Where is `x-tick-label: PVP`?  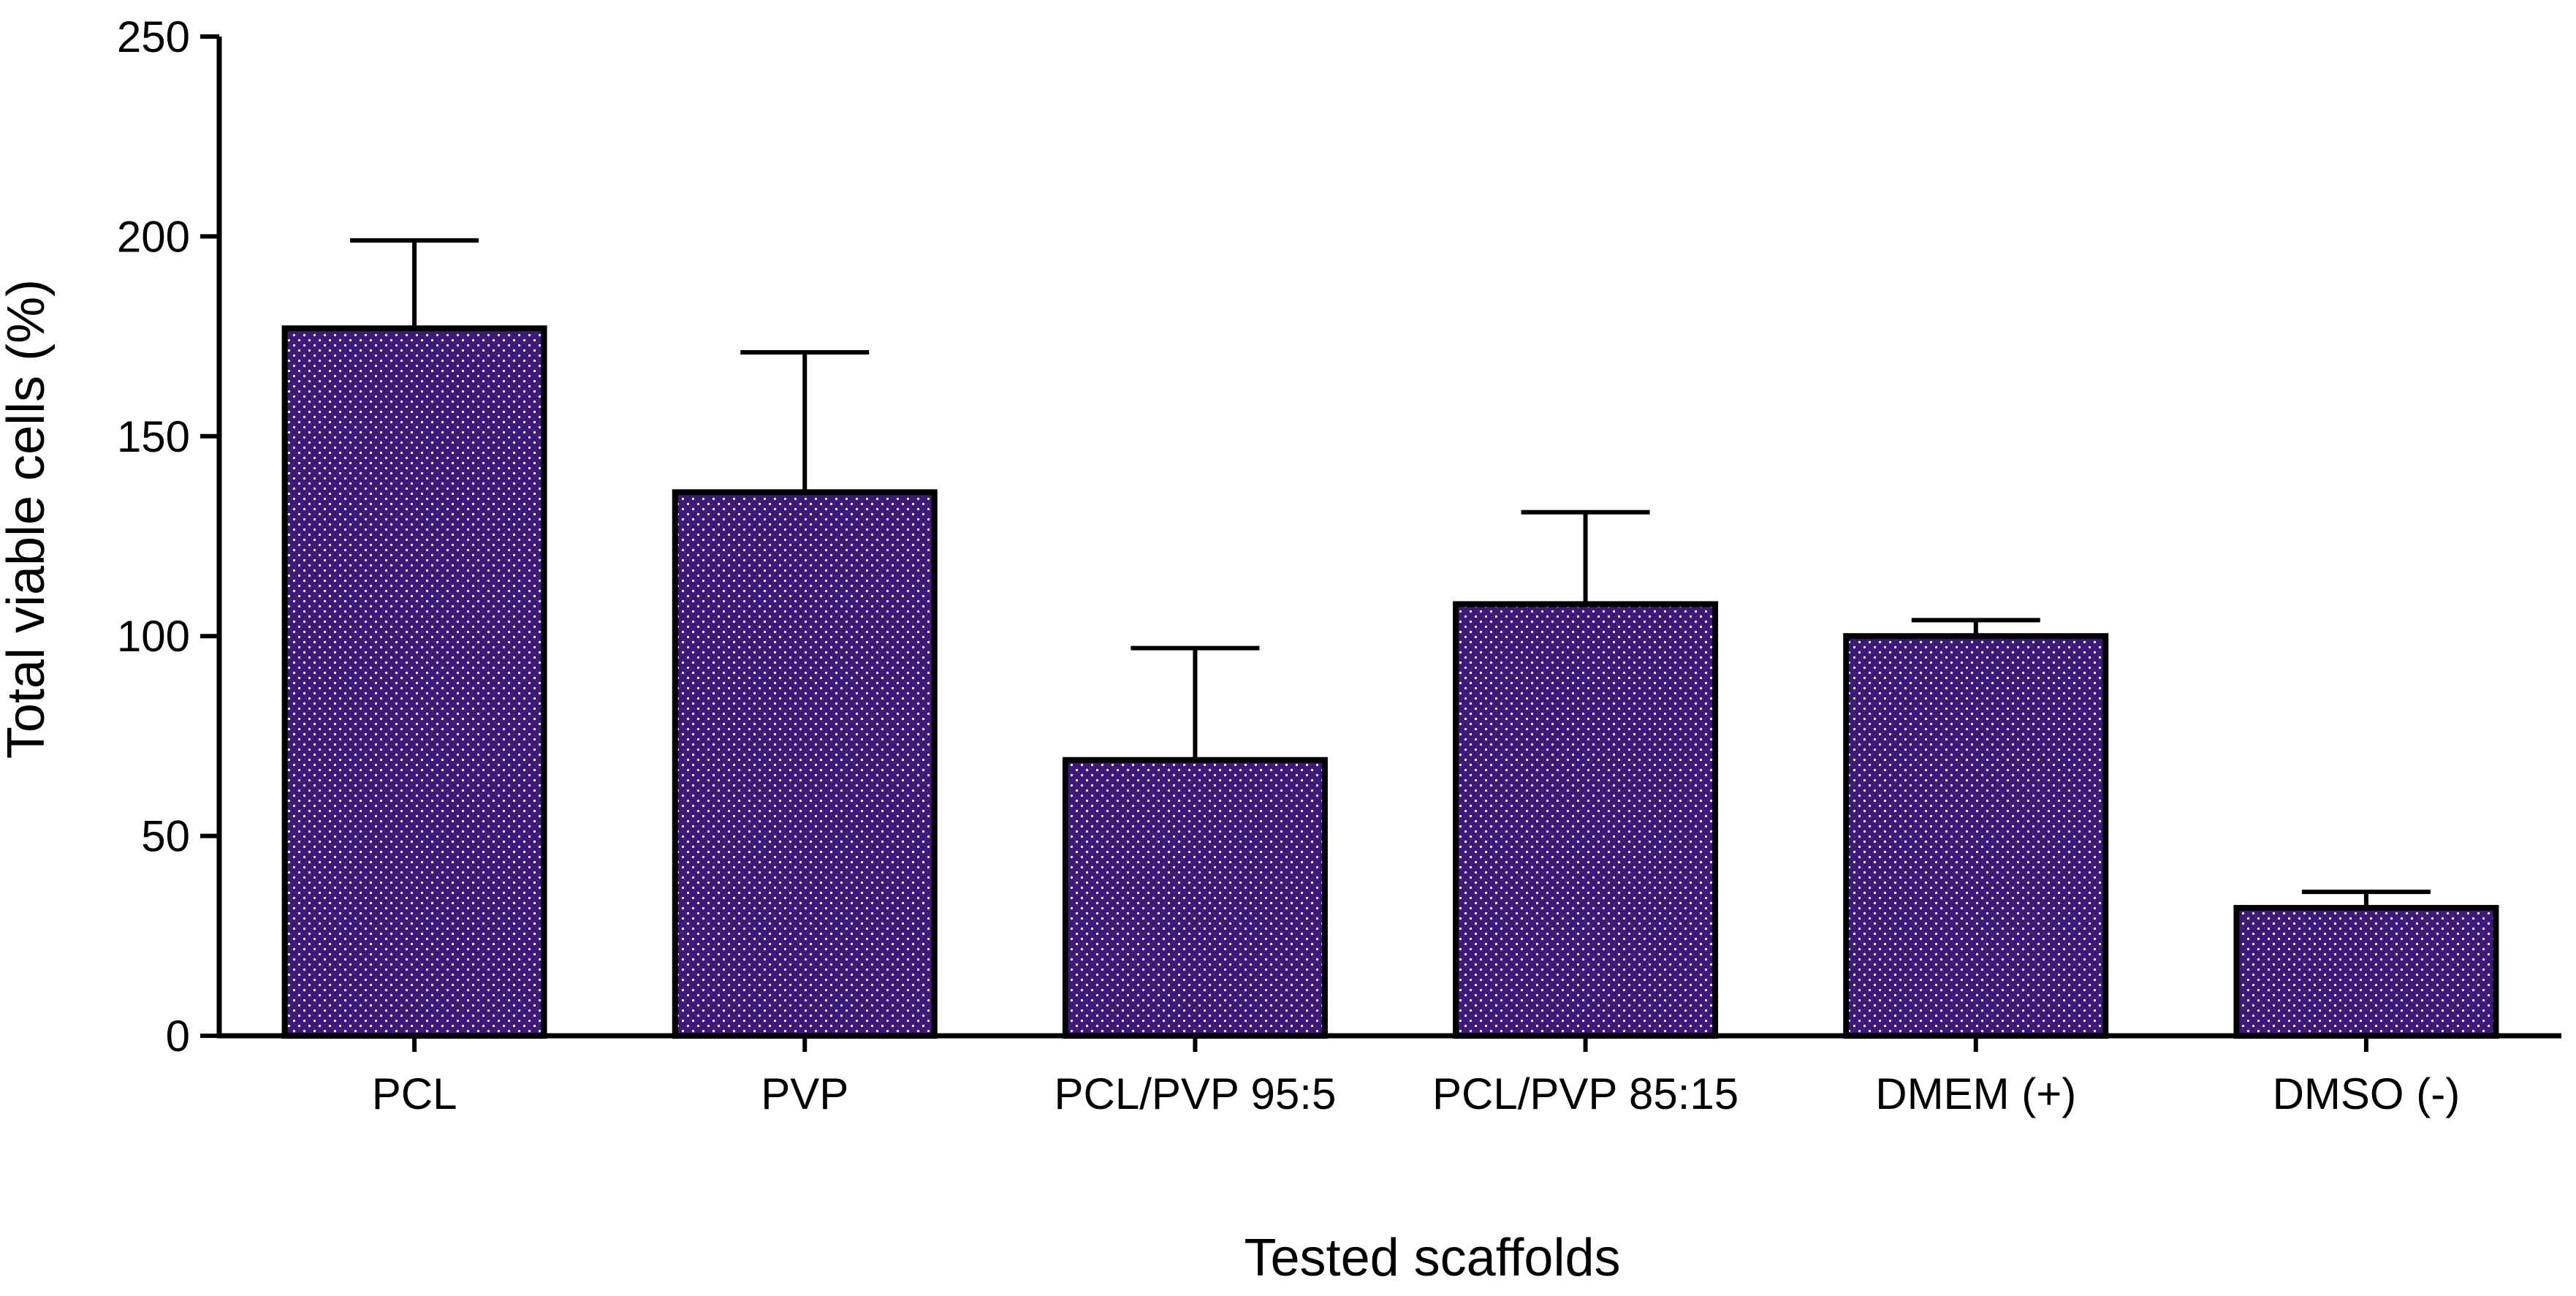
x-tick-label: PVP is located at coordinates (805, 1093).